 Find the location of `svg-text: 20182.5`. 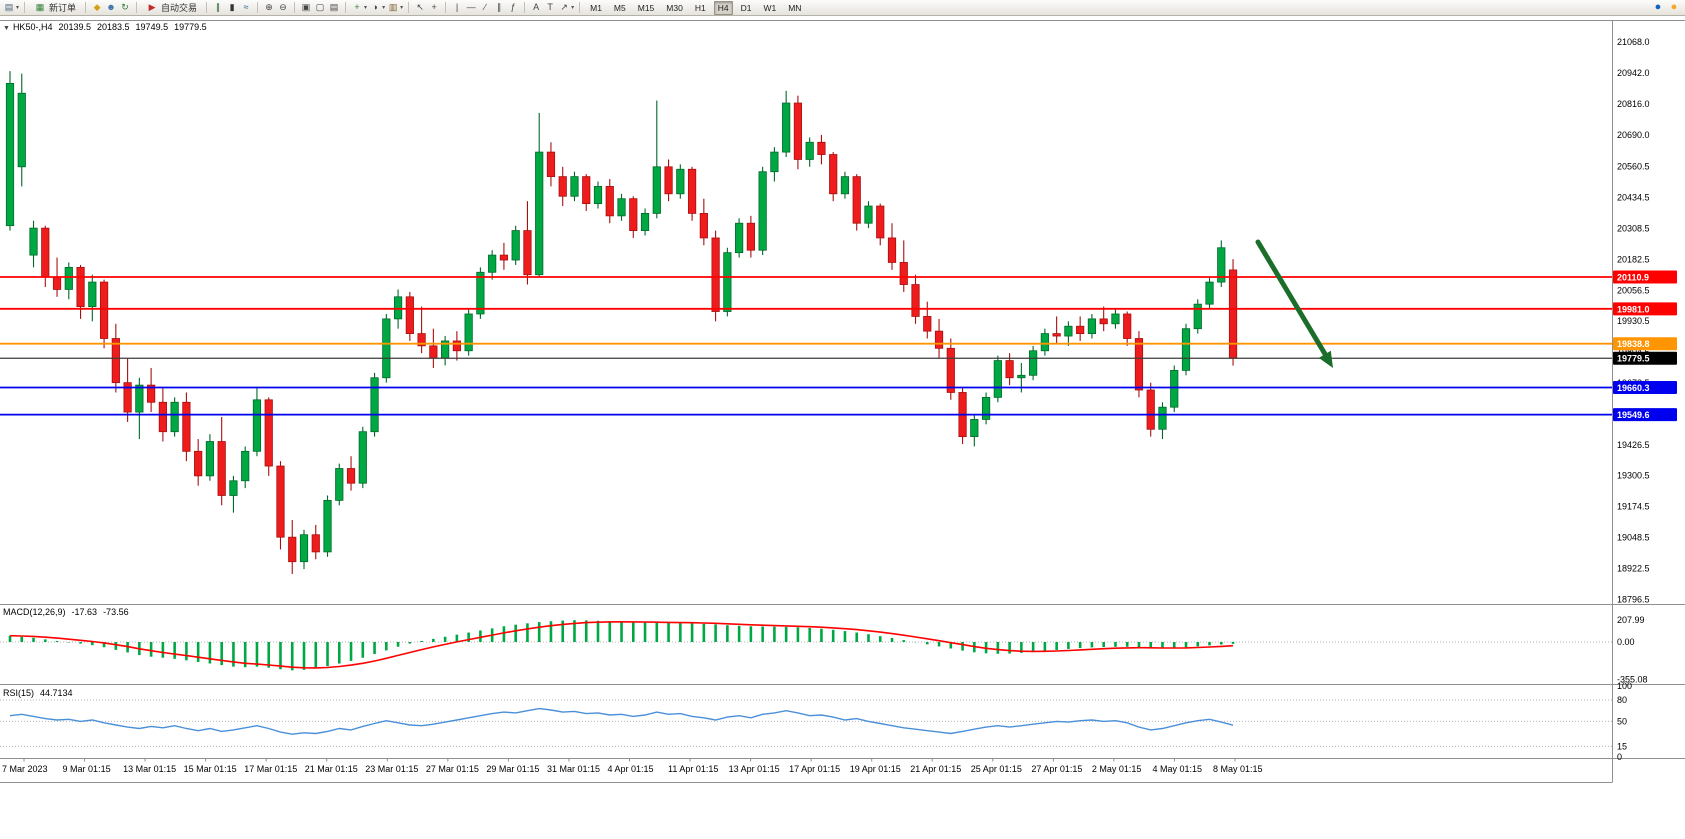

svg-text: 20182.5 is located at coordinates (1633, 259).